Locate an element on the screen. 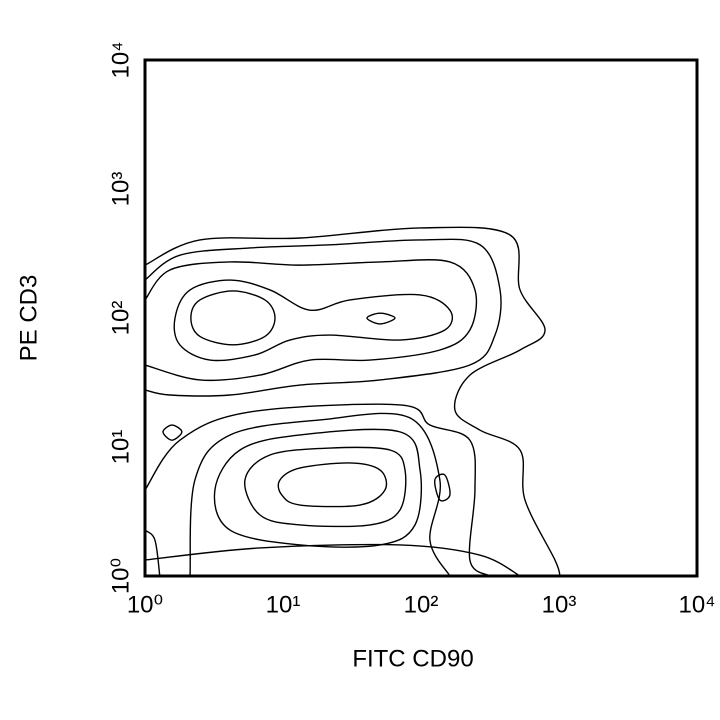 The image size is (720, 720). x-tick-label: 10¹ is located at coordinates (283, 604).